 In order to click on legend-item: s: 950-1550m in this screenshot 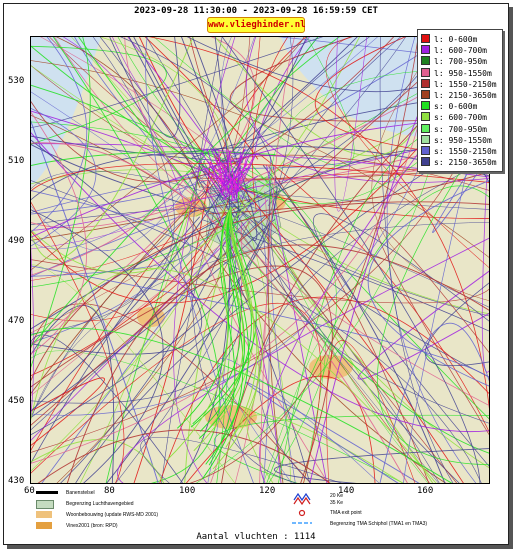, I will do `click(456, 139)`.